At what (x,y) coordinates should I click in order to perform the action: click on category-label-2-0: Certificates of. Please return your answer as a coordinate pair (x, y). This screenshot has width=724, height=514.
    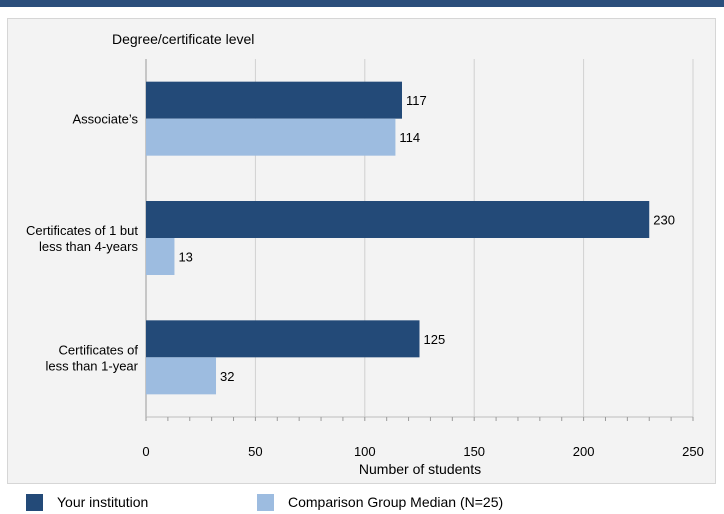
    Looking at the image, I should click on (99, 349).